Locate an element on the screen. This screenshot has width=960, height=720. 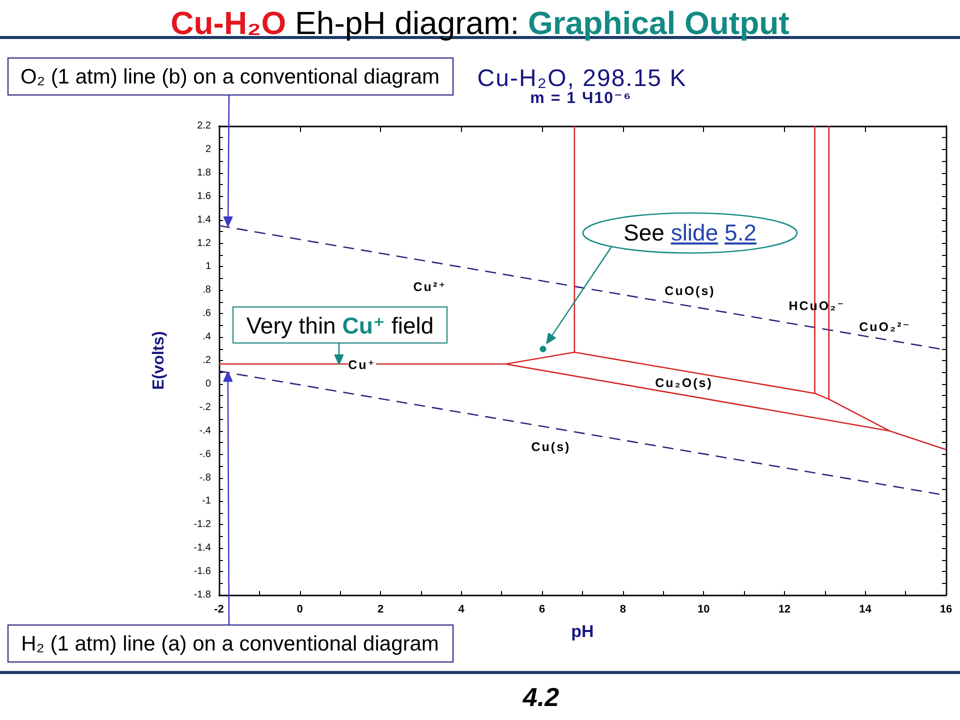
x-tick-label: 16 is located at coordinates (946, 610).